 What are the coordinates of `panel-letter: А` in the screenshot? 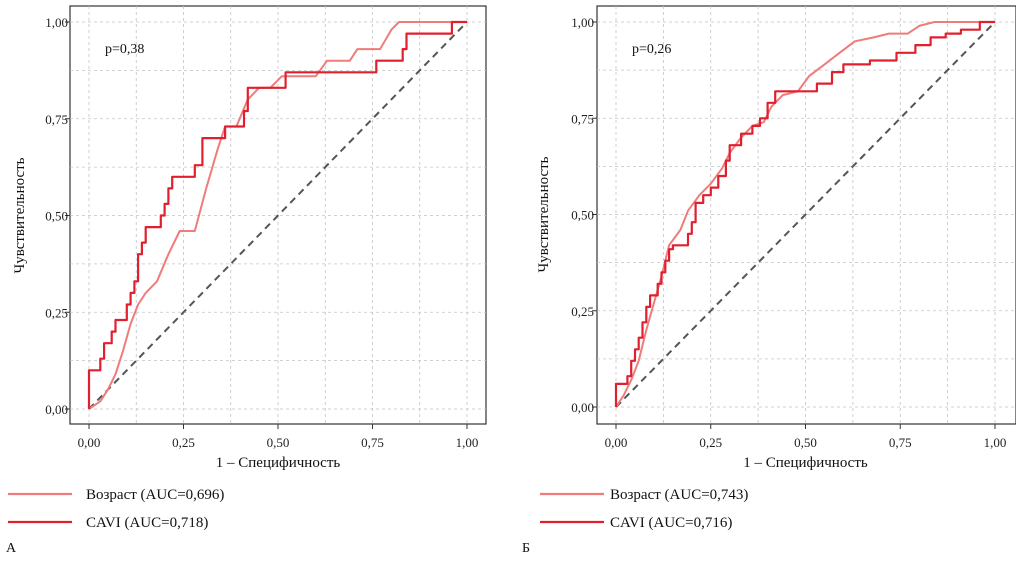 It's located at (11, 548).